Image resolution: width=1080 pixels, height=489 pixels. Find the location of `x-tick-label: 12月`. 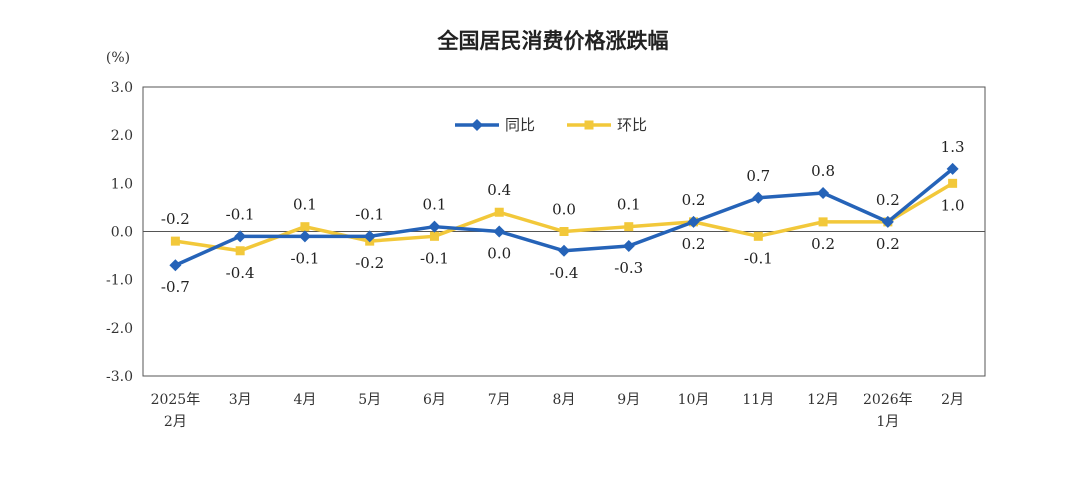

x-tick-label: 12月 is located at coordinates (823, 400).